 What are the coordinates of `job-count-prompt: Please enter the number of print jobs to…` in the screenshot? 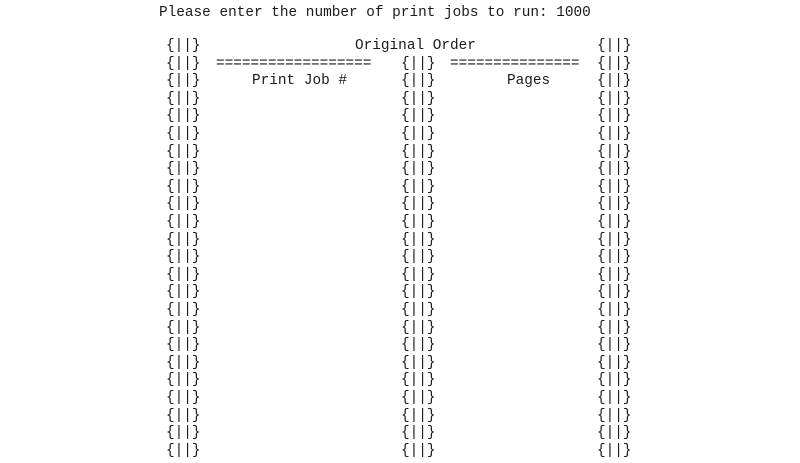 It's located at (375, 13).